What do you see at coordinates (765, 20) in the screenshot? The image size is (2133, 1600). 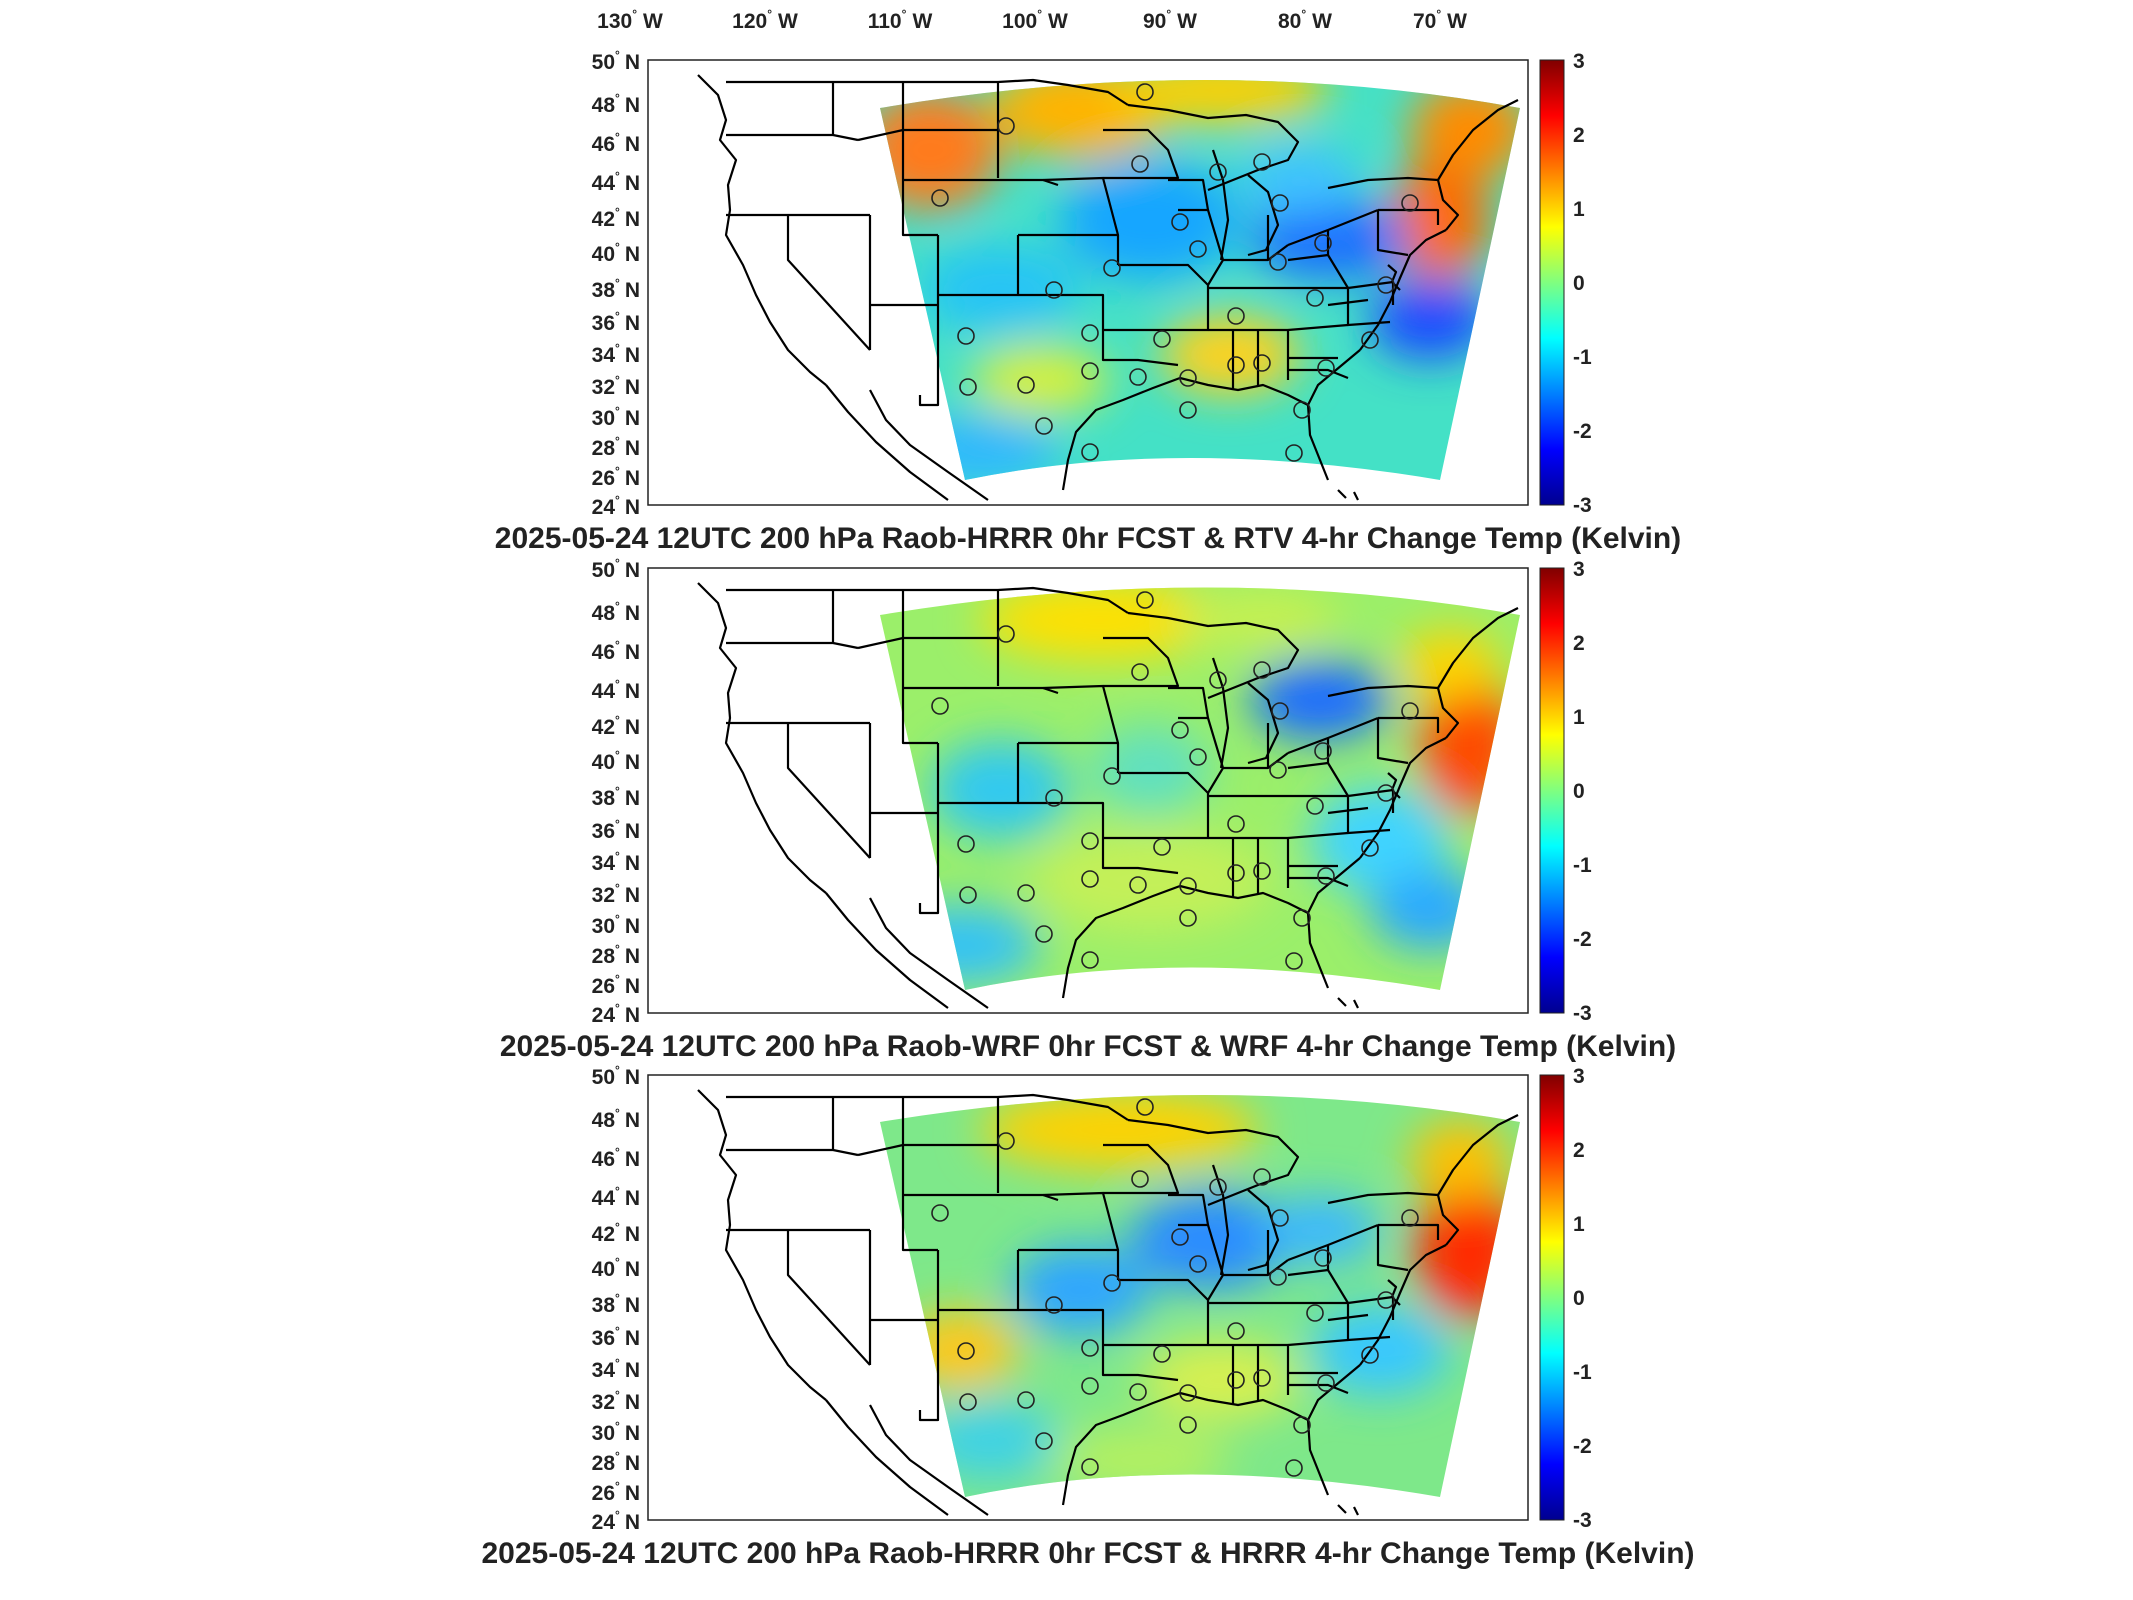 I see `lon-label-120: 120° W` at bounding box center [765, 20].